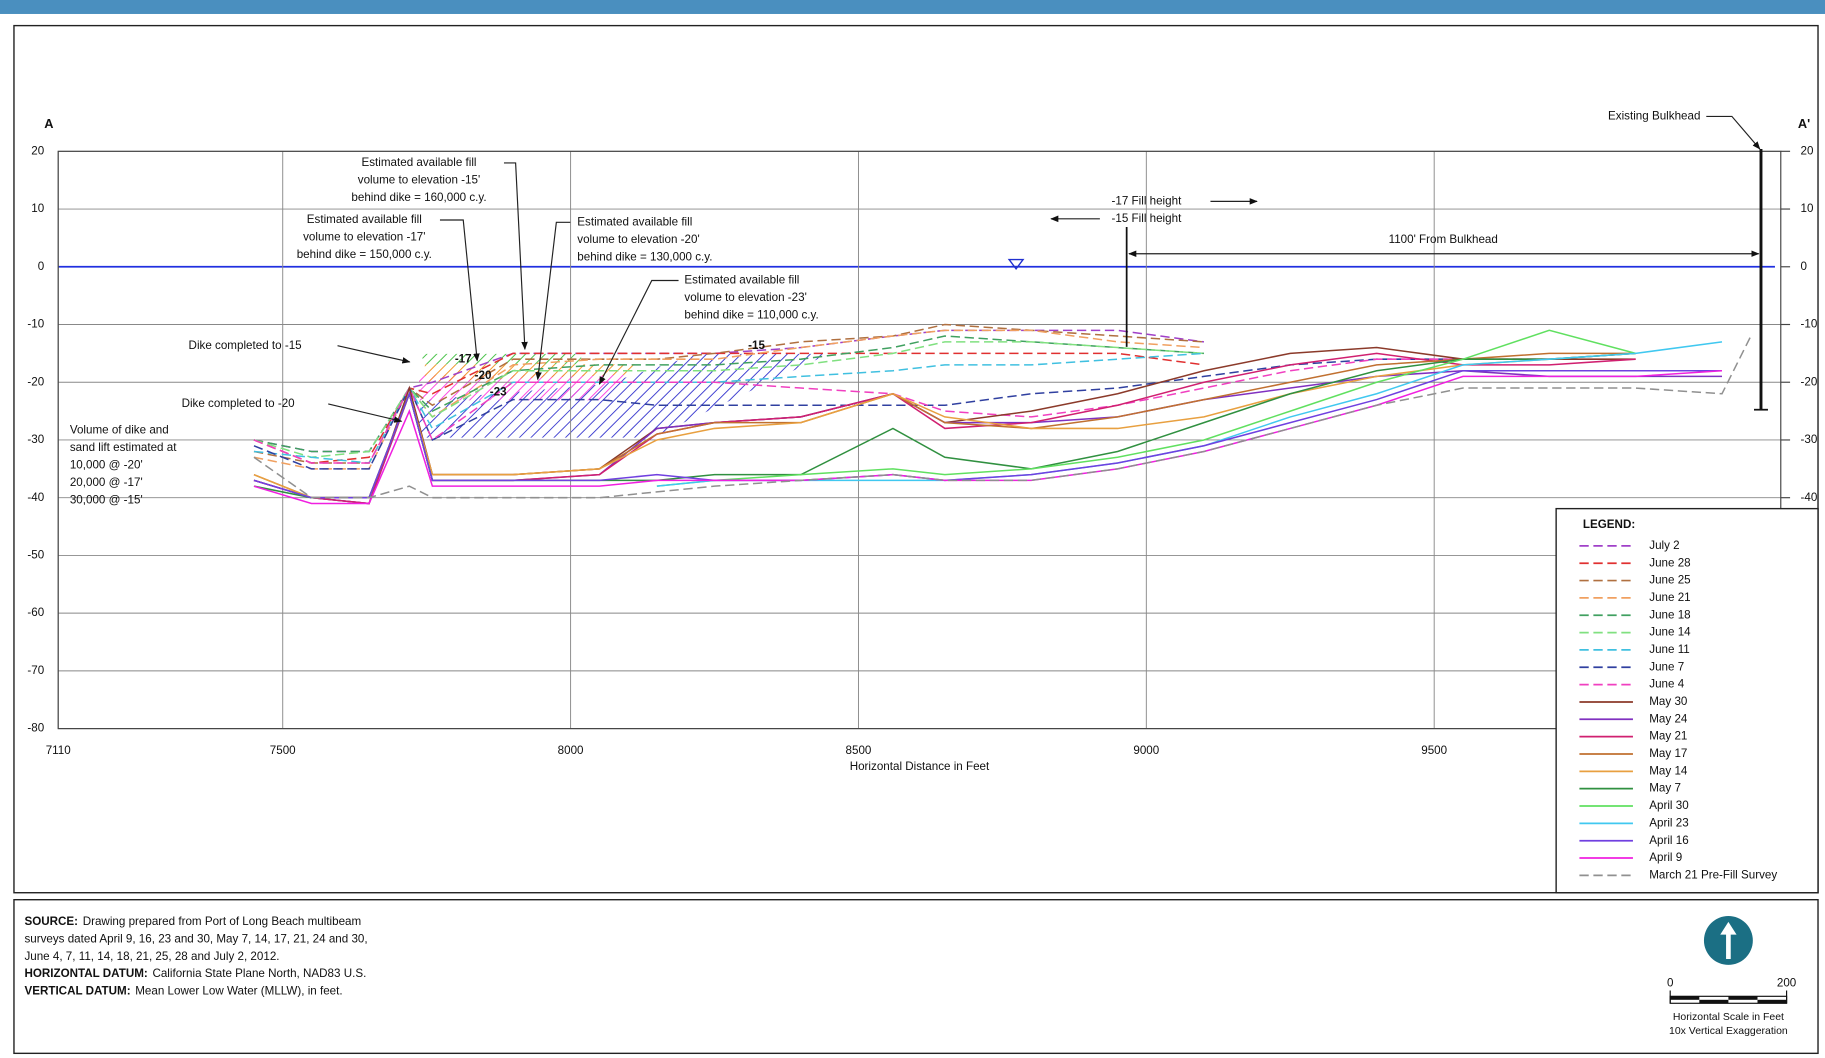 The width and height of the screenshot is (1825, 1058). What do you see at coordinates (1668, 701) in the screenshot?
I see `legend-label: May 30` at bounding box center [1668, 701].